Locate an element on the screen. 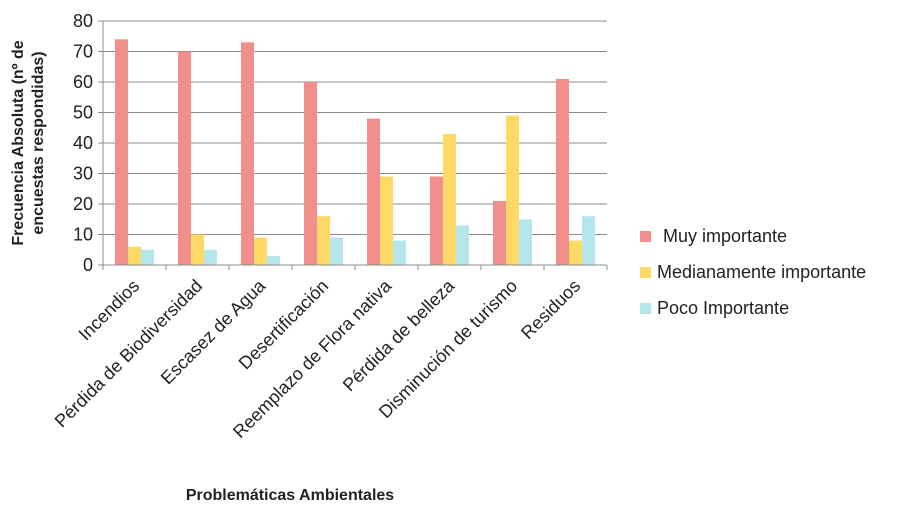 The height and width of the screenshot is (506, 907). legend-item-medianamente-importante: Medianamente importante is located at coordinates (772, 272).